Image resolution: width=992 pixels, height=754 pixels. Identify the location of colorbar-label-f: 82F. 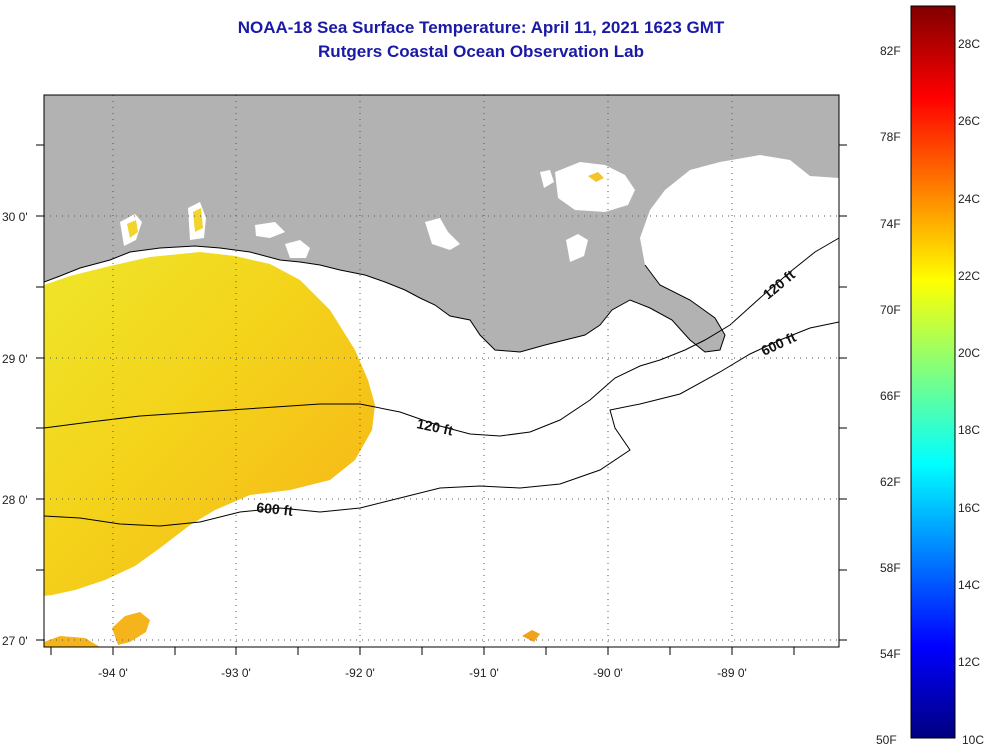
(890, 51).